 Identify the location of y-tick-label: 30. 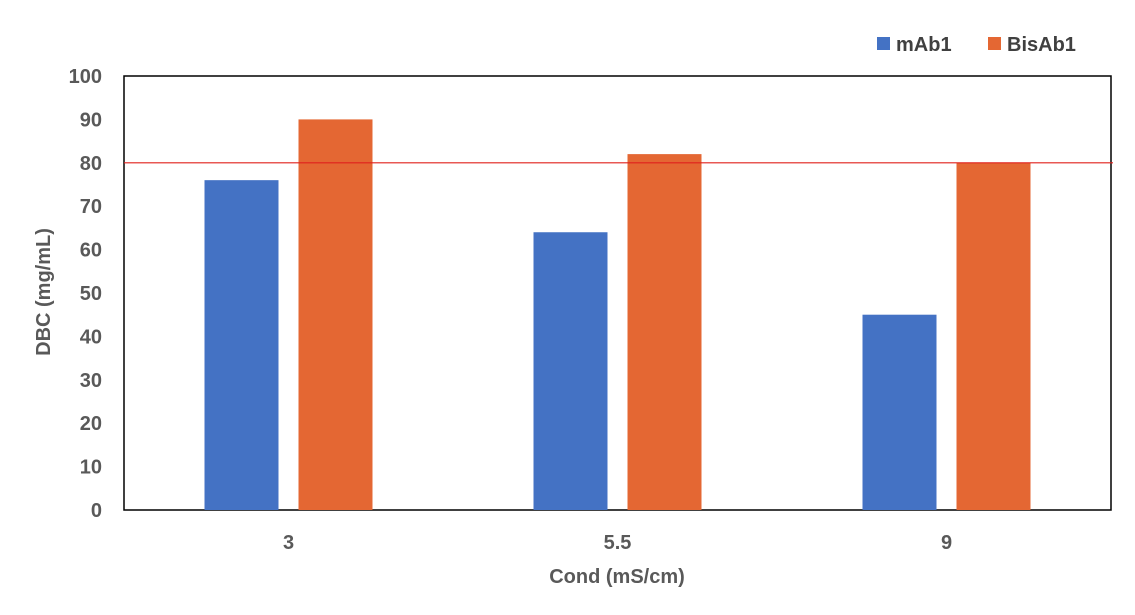
(91, 381).